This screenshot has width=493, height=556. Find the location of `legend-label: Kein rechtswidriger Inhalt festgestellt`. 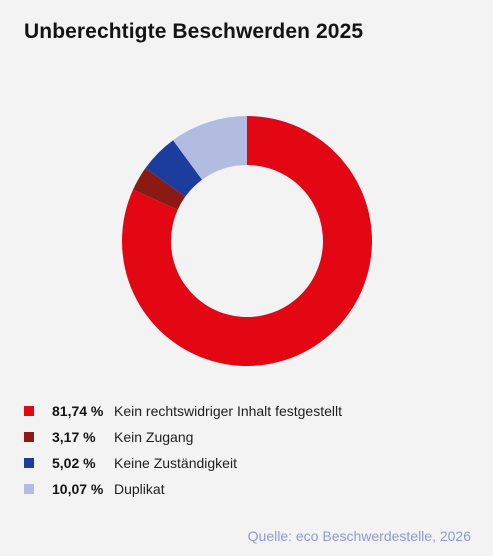

legend-label: Kein rechtswidriger Inhalt festgestellt is located at coordinates (228, 411).